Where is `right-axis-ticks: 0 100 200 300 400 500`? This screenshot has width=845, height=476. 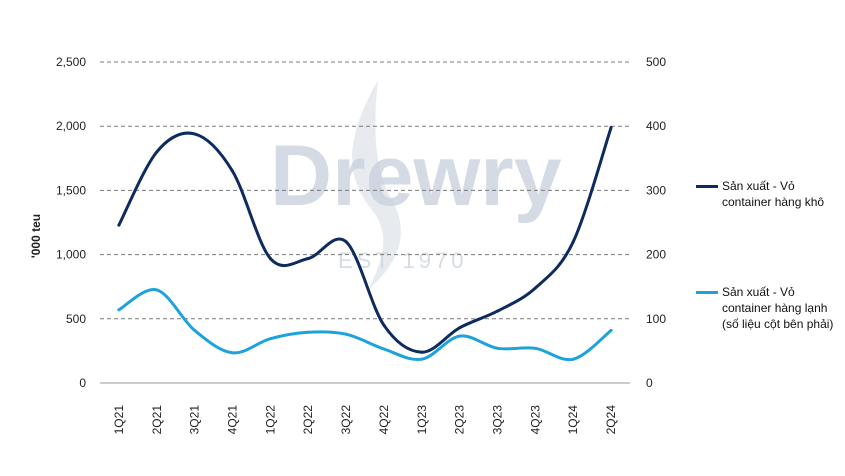
right-axis-ticks: 0 100 200 300 400 500 is located at coordinates (656, 222).